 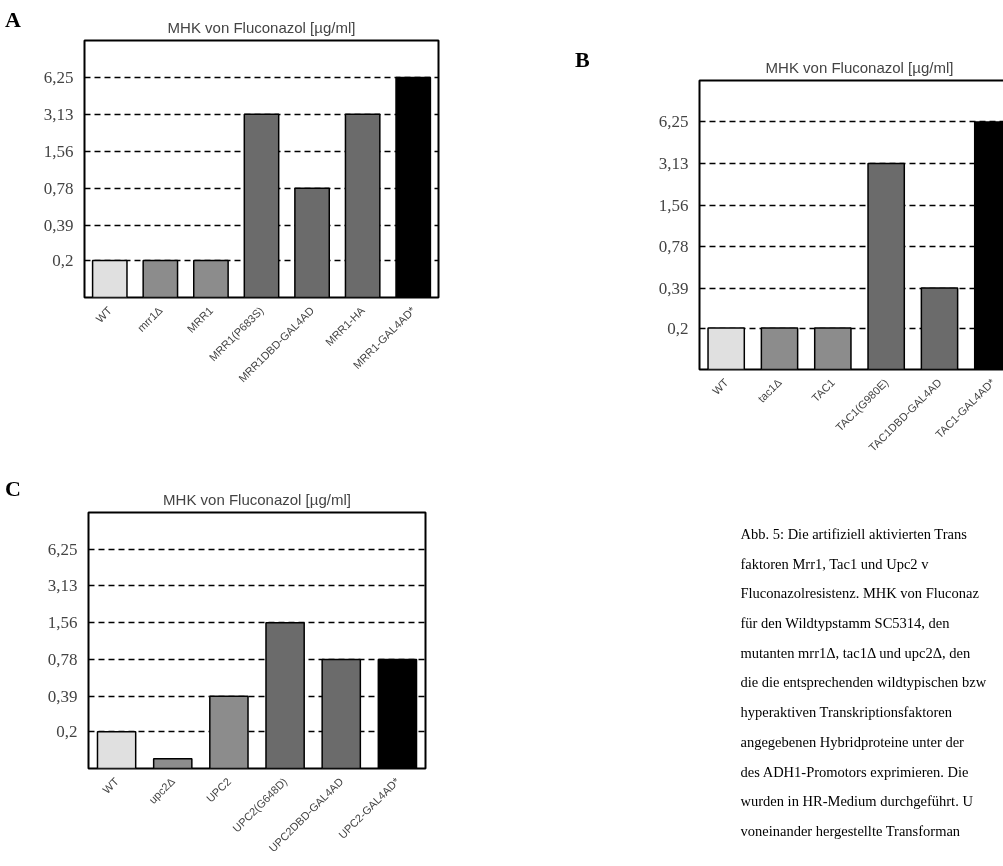 I want to click on text: B, so click(x=582, y=60).